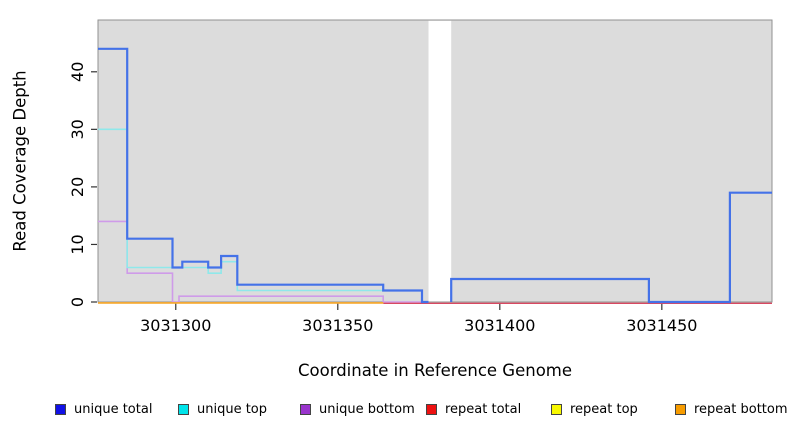  I want to click on x-tick-label: 3031350, so click(337, 325).